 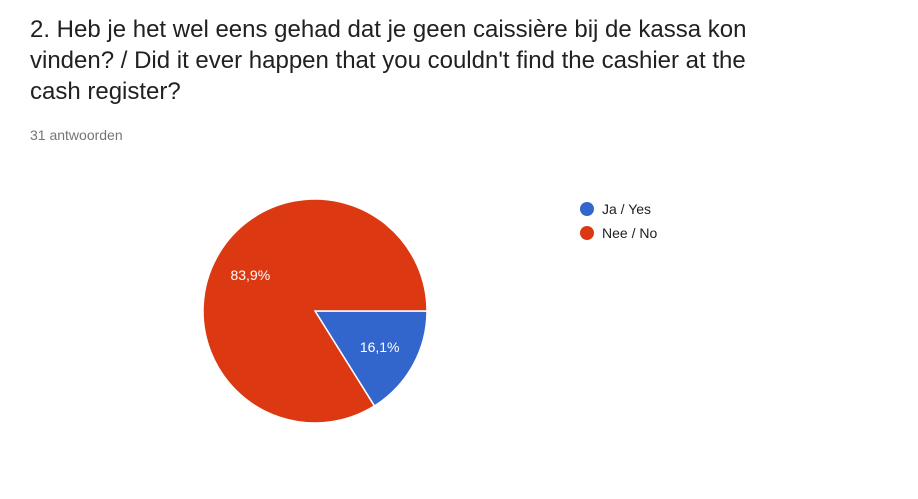 I want to click on legend-item-yes: Ja / Yes, so click(x=618, y=209).